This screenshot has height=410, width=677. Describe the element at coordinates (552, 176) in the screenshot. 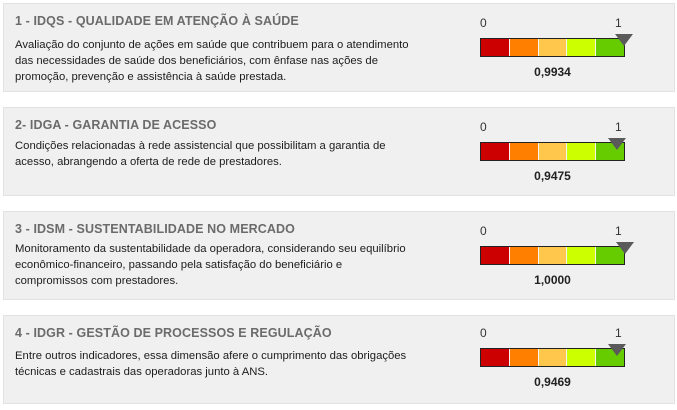

I see `score-value: 0,9475` at that location.